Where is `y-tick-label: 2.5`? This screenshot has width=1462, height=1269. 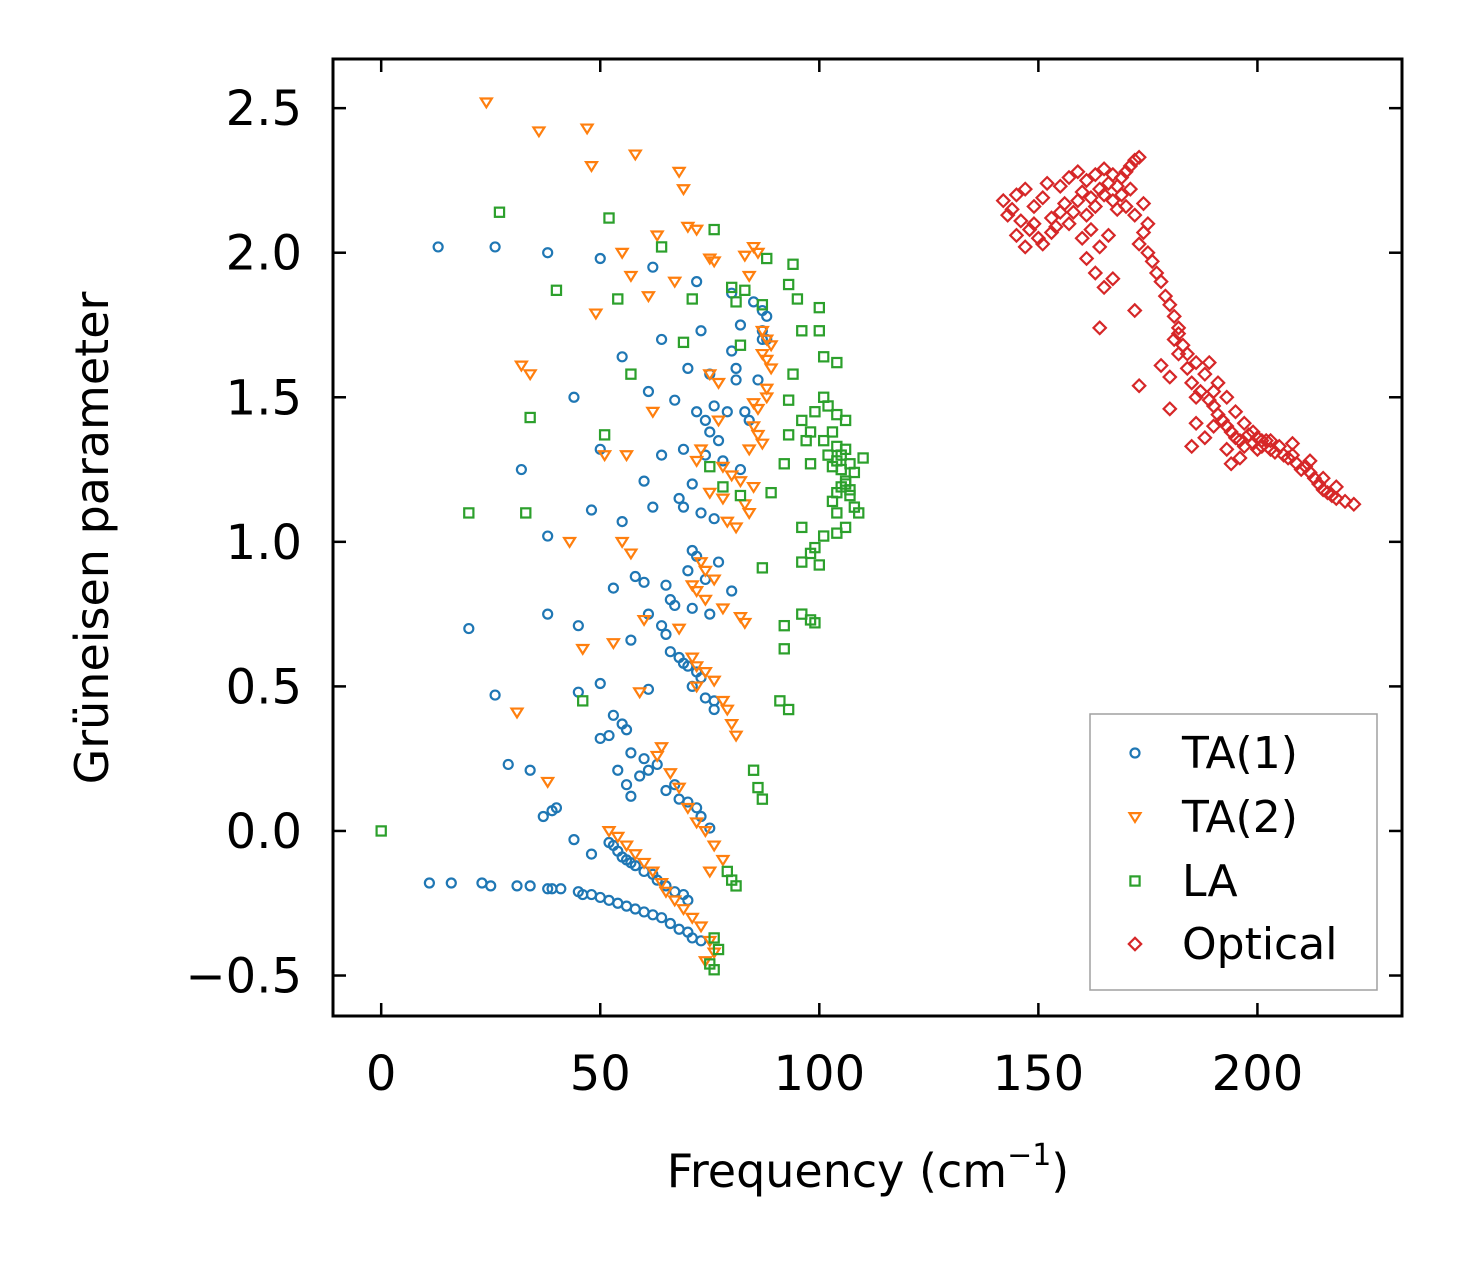 y-tick-label: 2.5 is located at coordinates (264, 109).